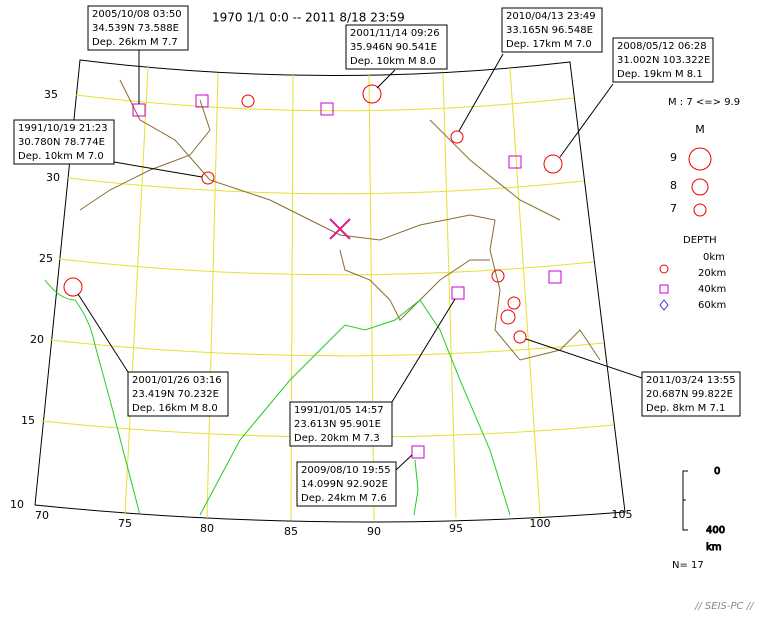  What do you see at coordinates (662, 46) in the screenshot?
I see `callout-line: 2008/05/12 06:28` at bounding box center [662, 46].